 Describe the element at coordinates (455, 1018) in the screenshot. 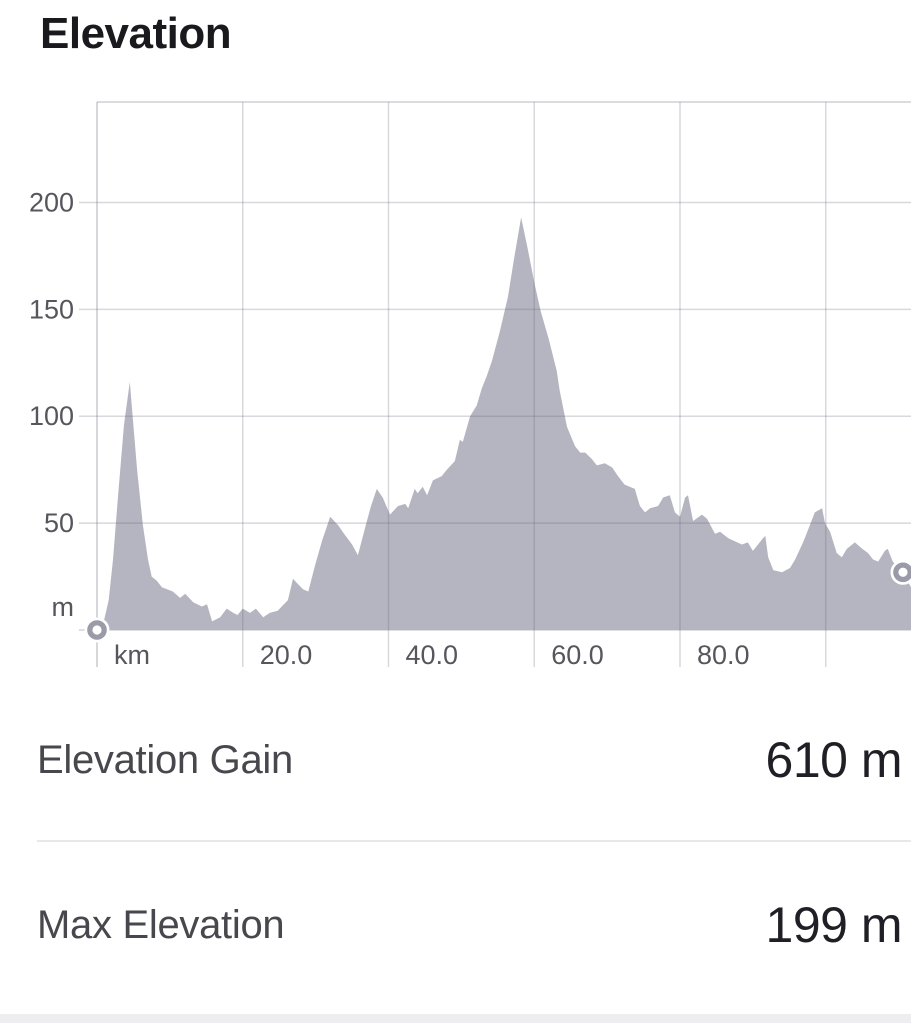

I see `next-section-edge` at that location.